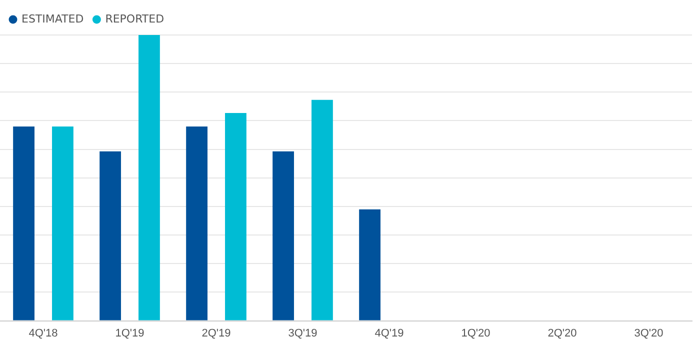 The image size is (700, 350). I want to click on x-tick-label: 2Q'19, so click(216, 333).